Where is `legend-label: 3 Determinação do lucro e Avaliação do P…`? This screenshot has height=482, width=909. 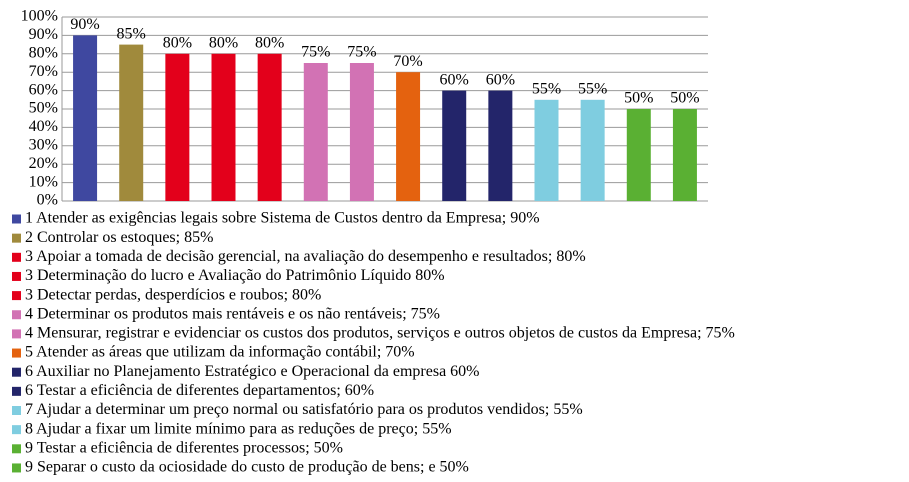
legend-label: 3 Determinação do lucro e Avaliação do P… is located at coordinates (235, 275).